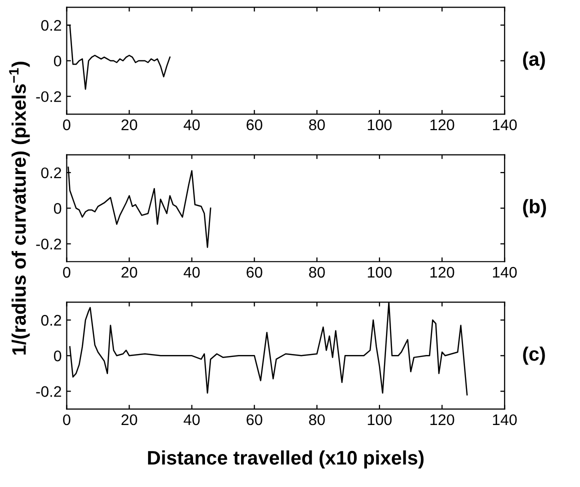 This screenshot has width=580, height=487. Describe the element at coordinates (286, 459) in the screenshot. I see `x-axis-title: Distance travelled (x10 pixels)` at that location.